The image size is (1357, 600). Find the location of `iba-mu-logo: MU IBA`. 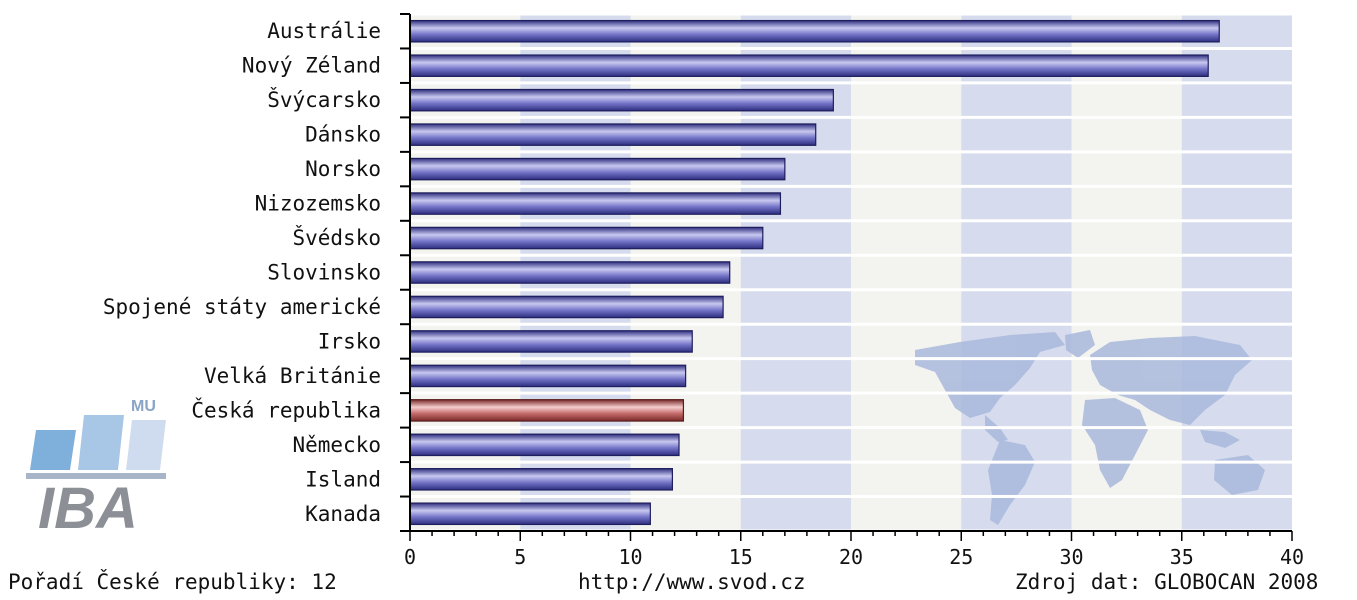

iba-mu-logo: MU IBA is located at coordinates (96, 466).